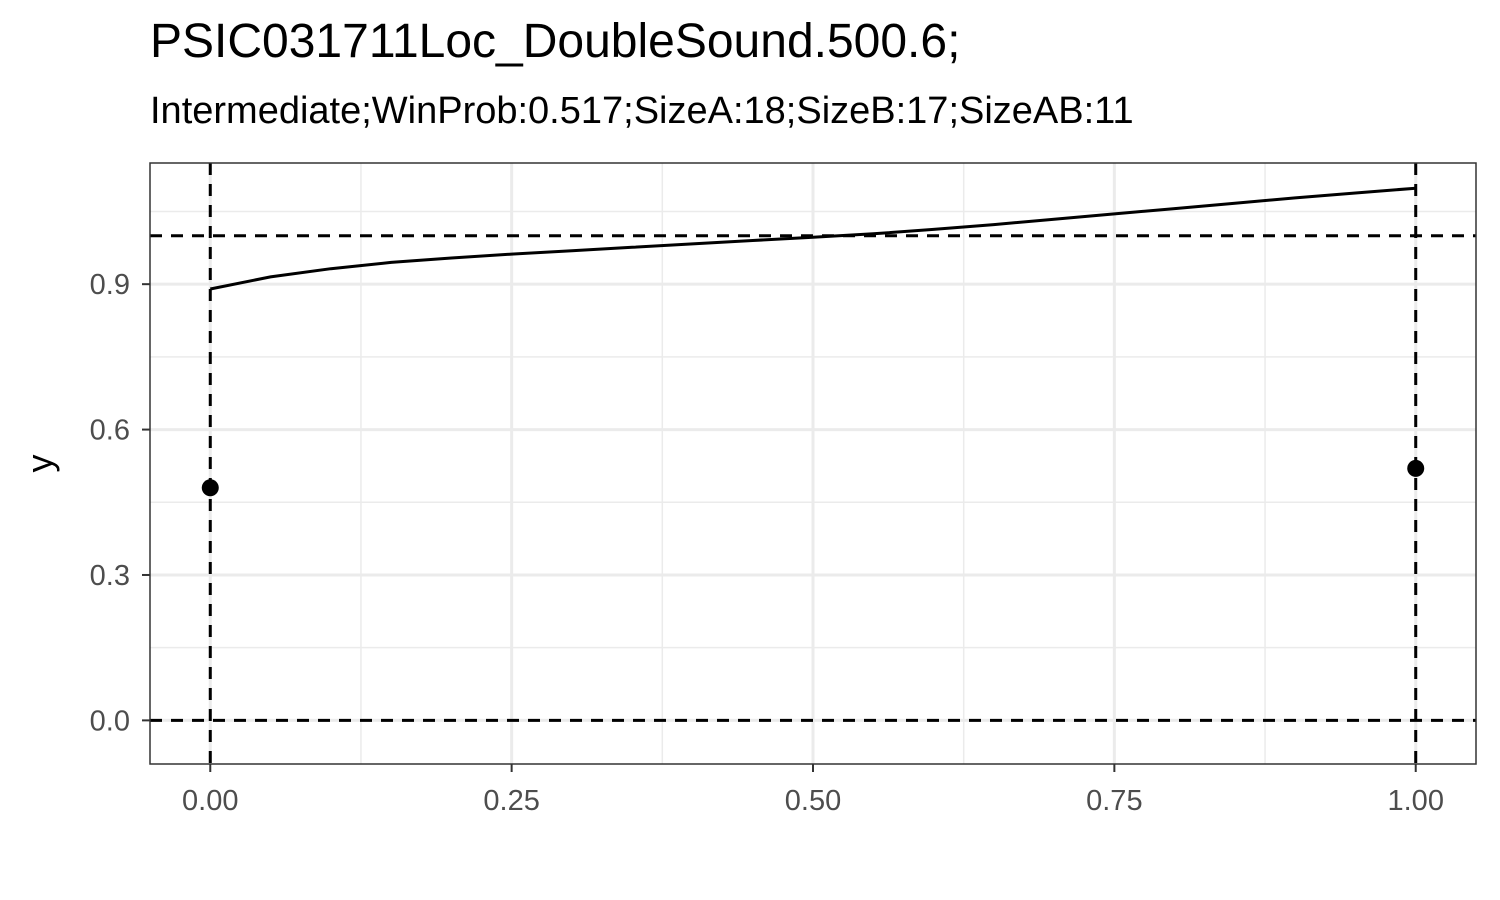 This screenshot has height=900, width=1500. What do you see at coordinates (210, 801) in the screenshot?
I see `x-tick-label: 0.00` at bounding box center [210, 801].